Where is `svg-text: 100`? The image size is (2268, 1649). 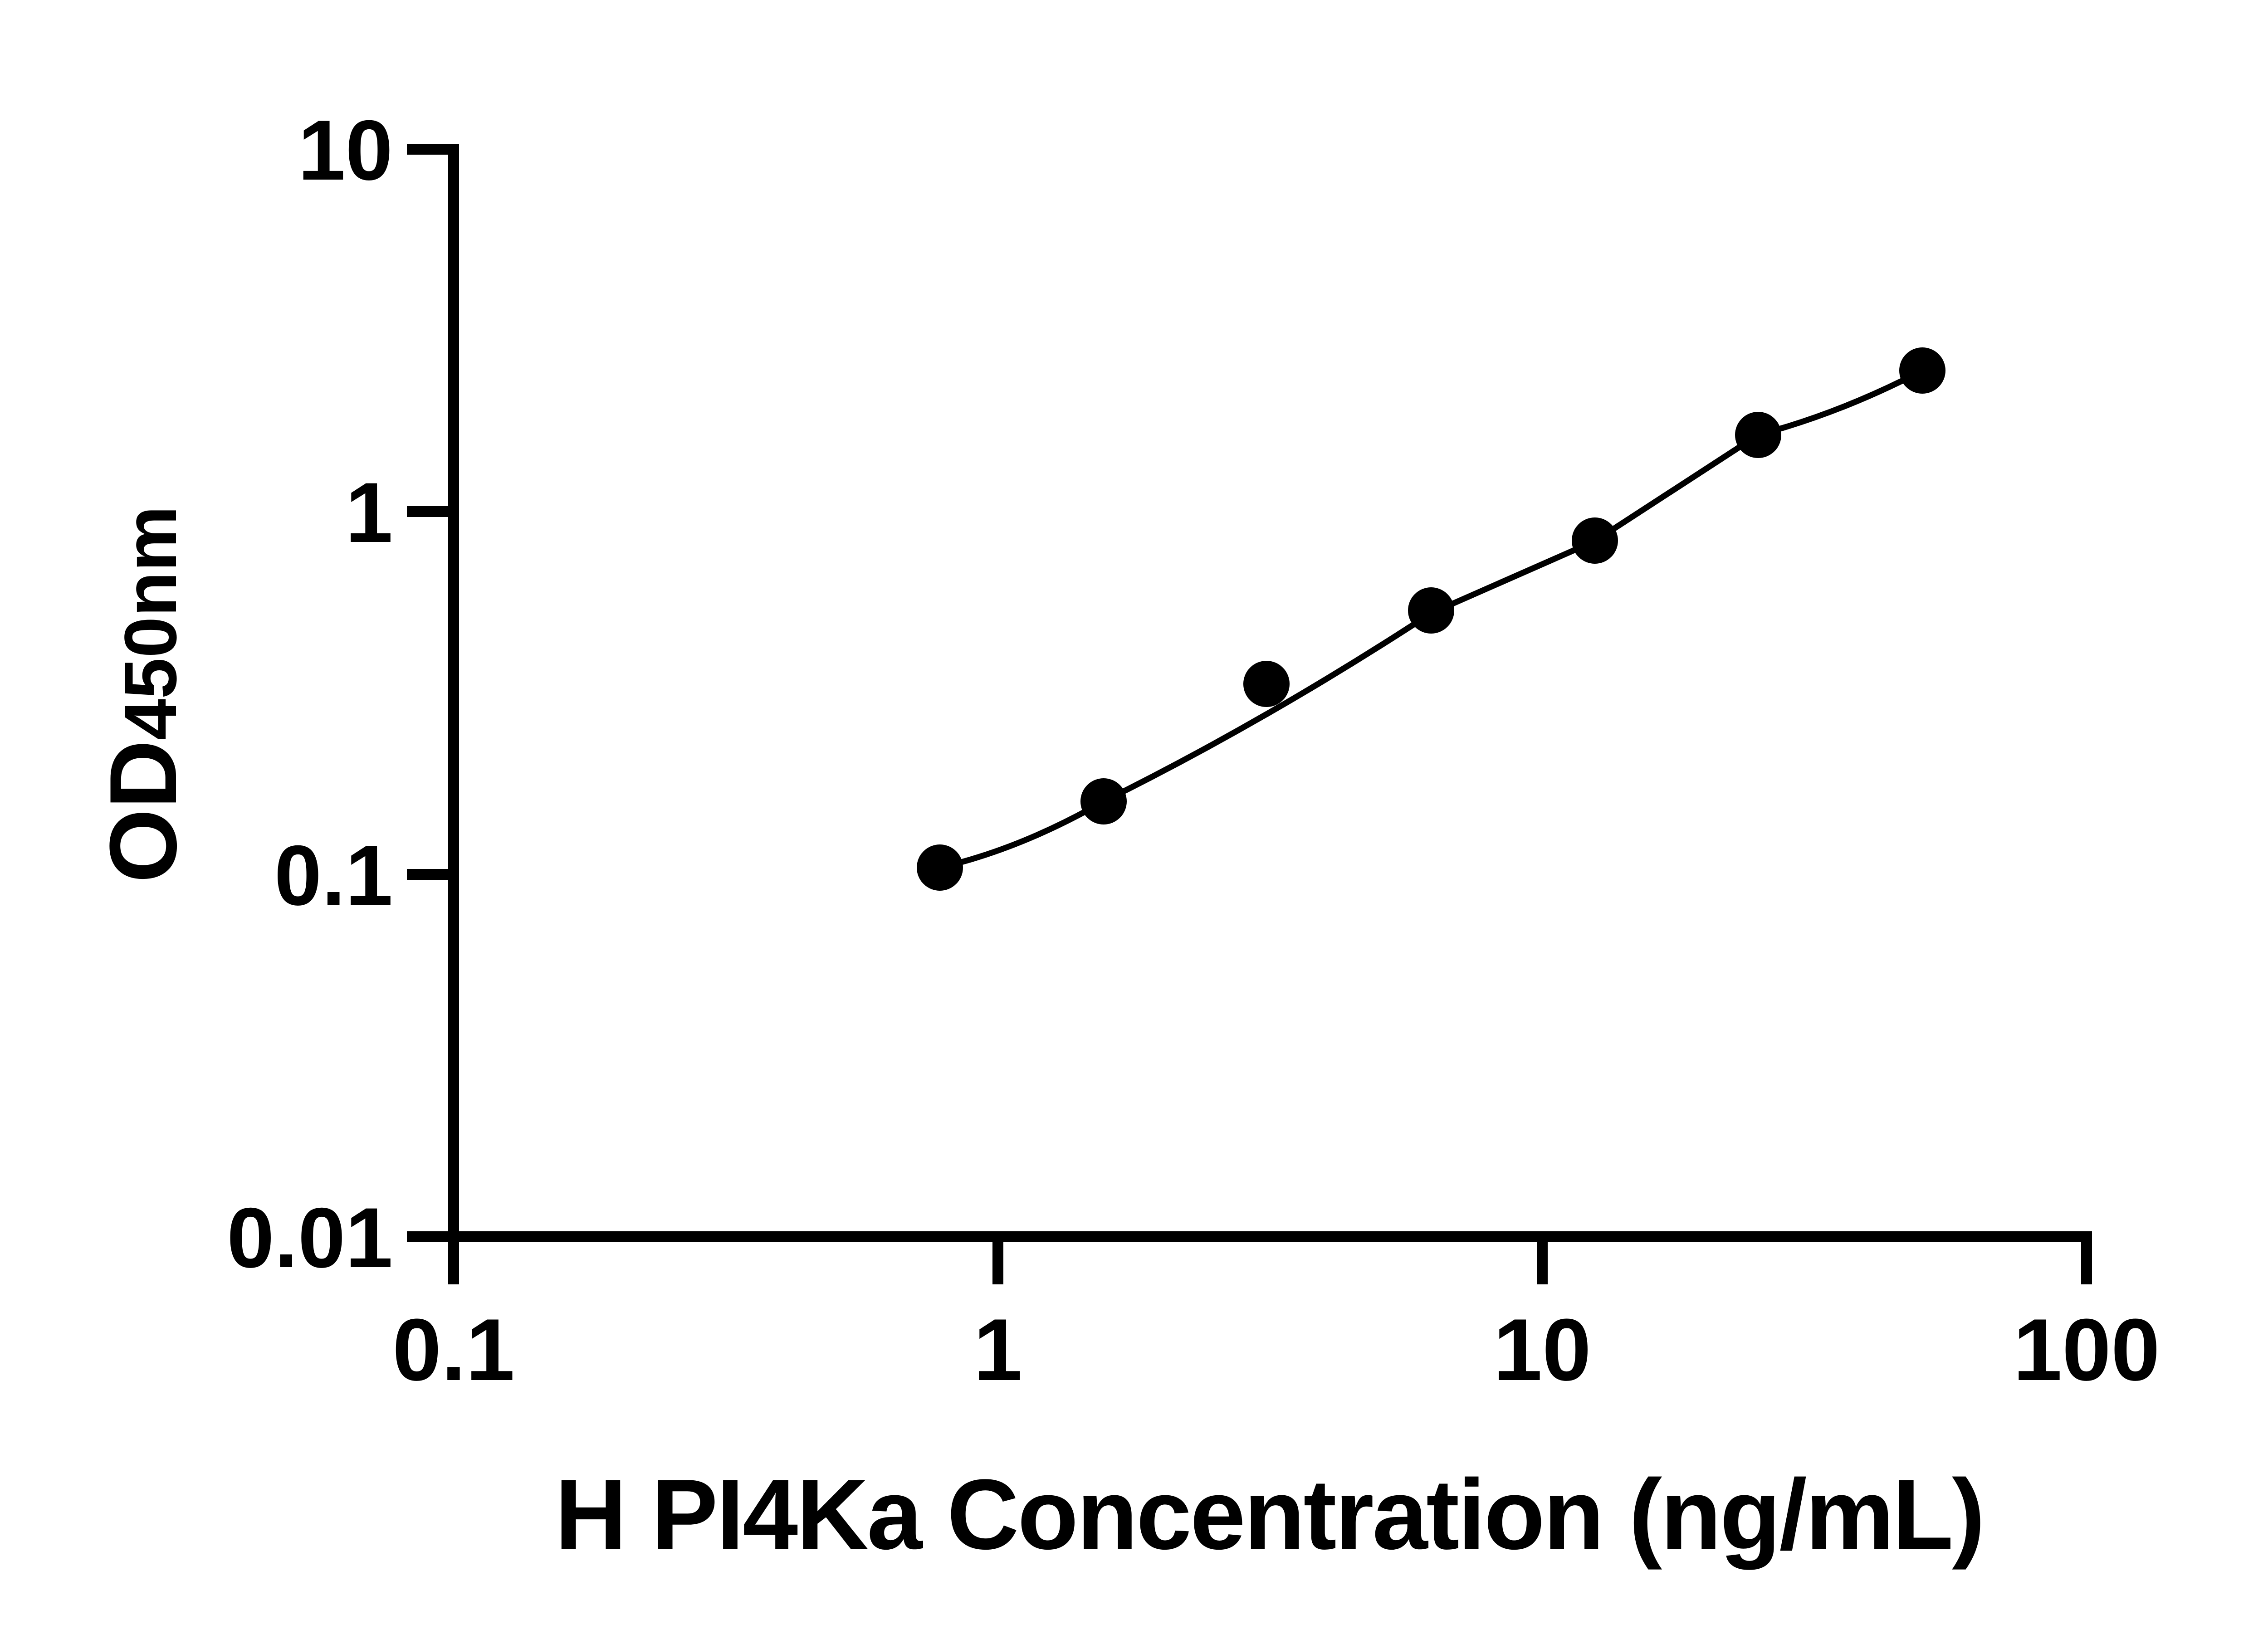
svg-text: 100 is located at coordinates (2086, 1350).